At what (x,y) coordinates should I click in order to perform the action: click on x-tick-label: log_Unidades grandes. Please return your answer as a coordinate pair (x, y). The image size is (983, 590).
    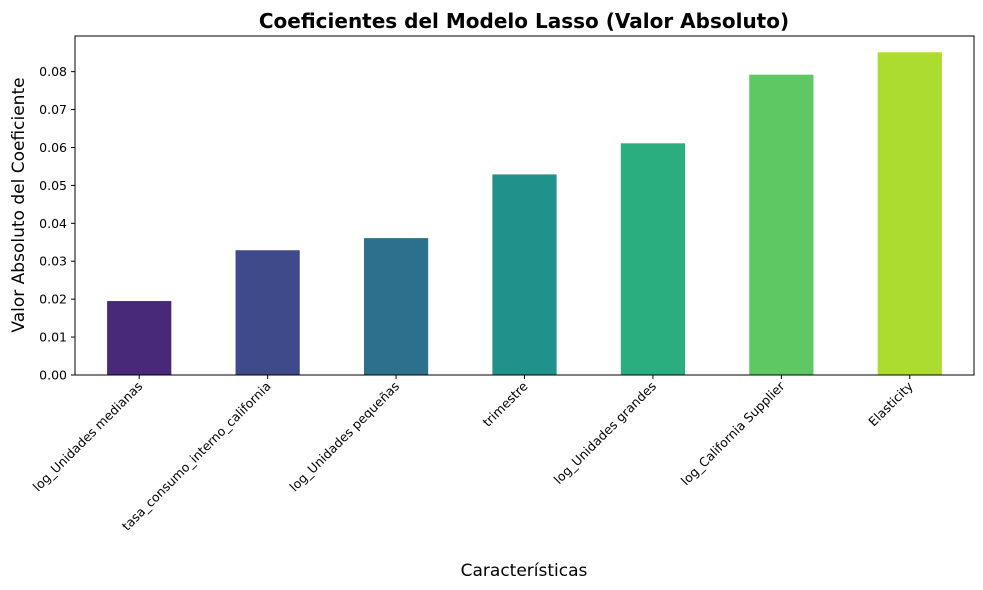
    Looking at the image, I should click on (605, 433).